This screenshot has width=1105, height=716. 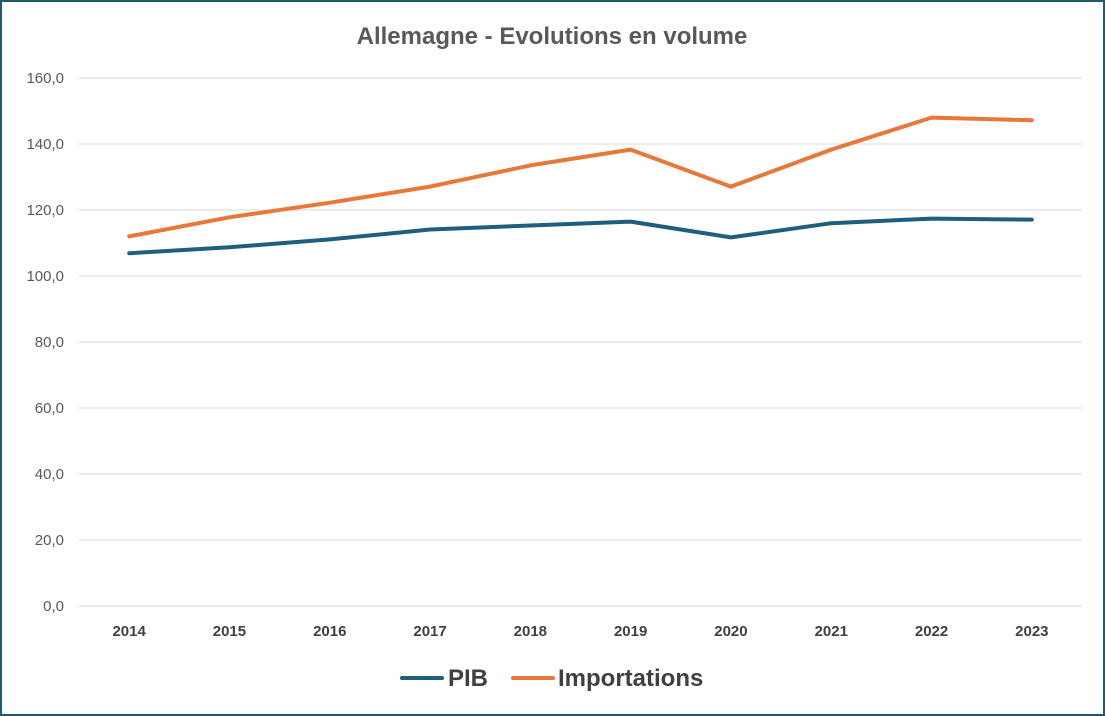 I want to click on x-tick-label: 2014, so click(x=129, y=631).